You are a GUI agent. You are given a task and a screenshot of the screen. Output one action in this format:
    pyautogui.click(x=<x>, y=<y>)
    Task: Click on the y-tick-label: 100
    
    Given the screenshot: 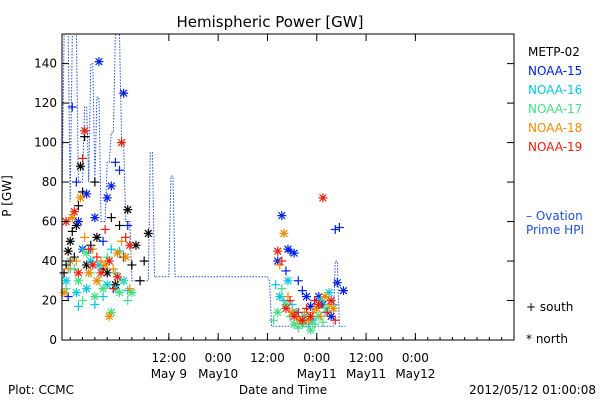 What is the action you would take?
    pyautogui.click(x=45, y=143)
    